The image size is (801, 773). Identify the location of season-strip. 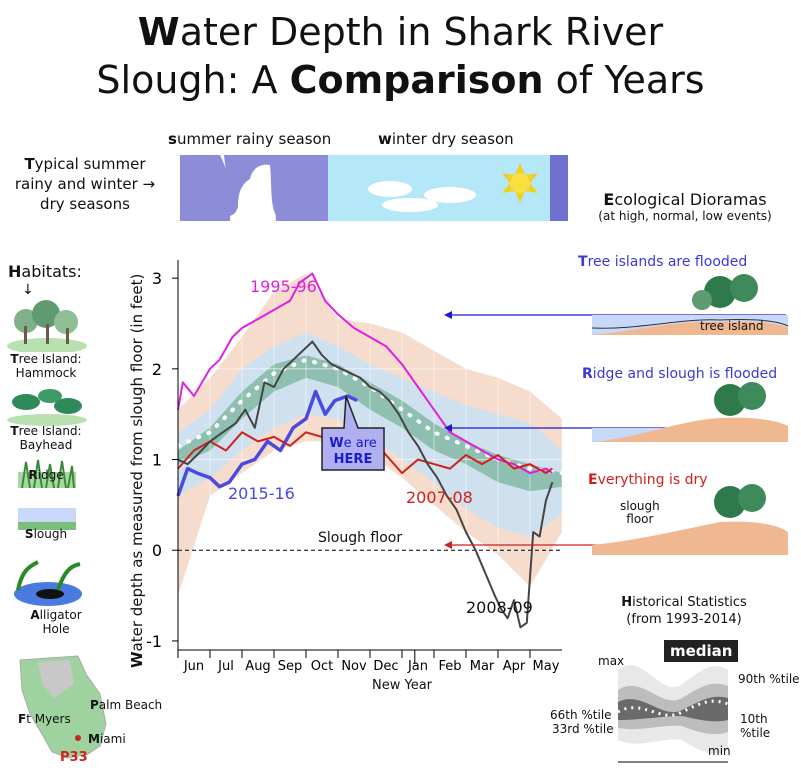
(374, 188).